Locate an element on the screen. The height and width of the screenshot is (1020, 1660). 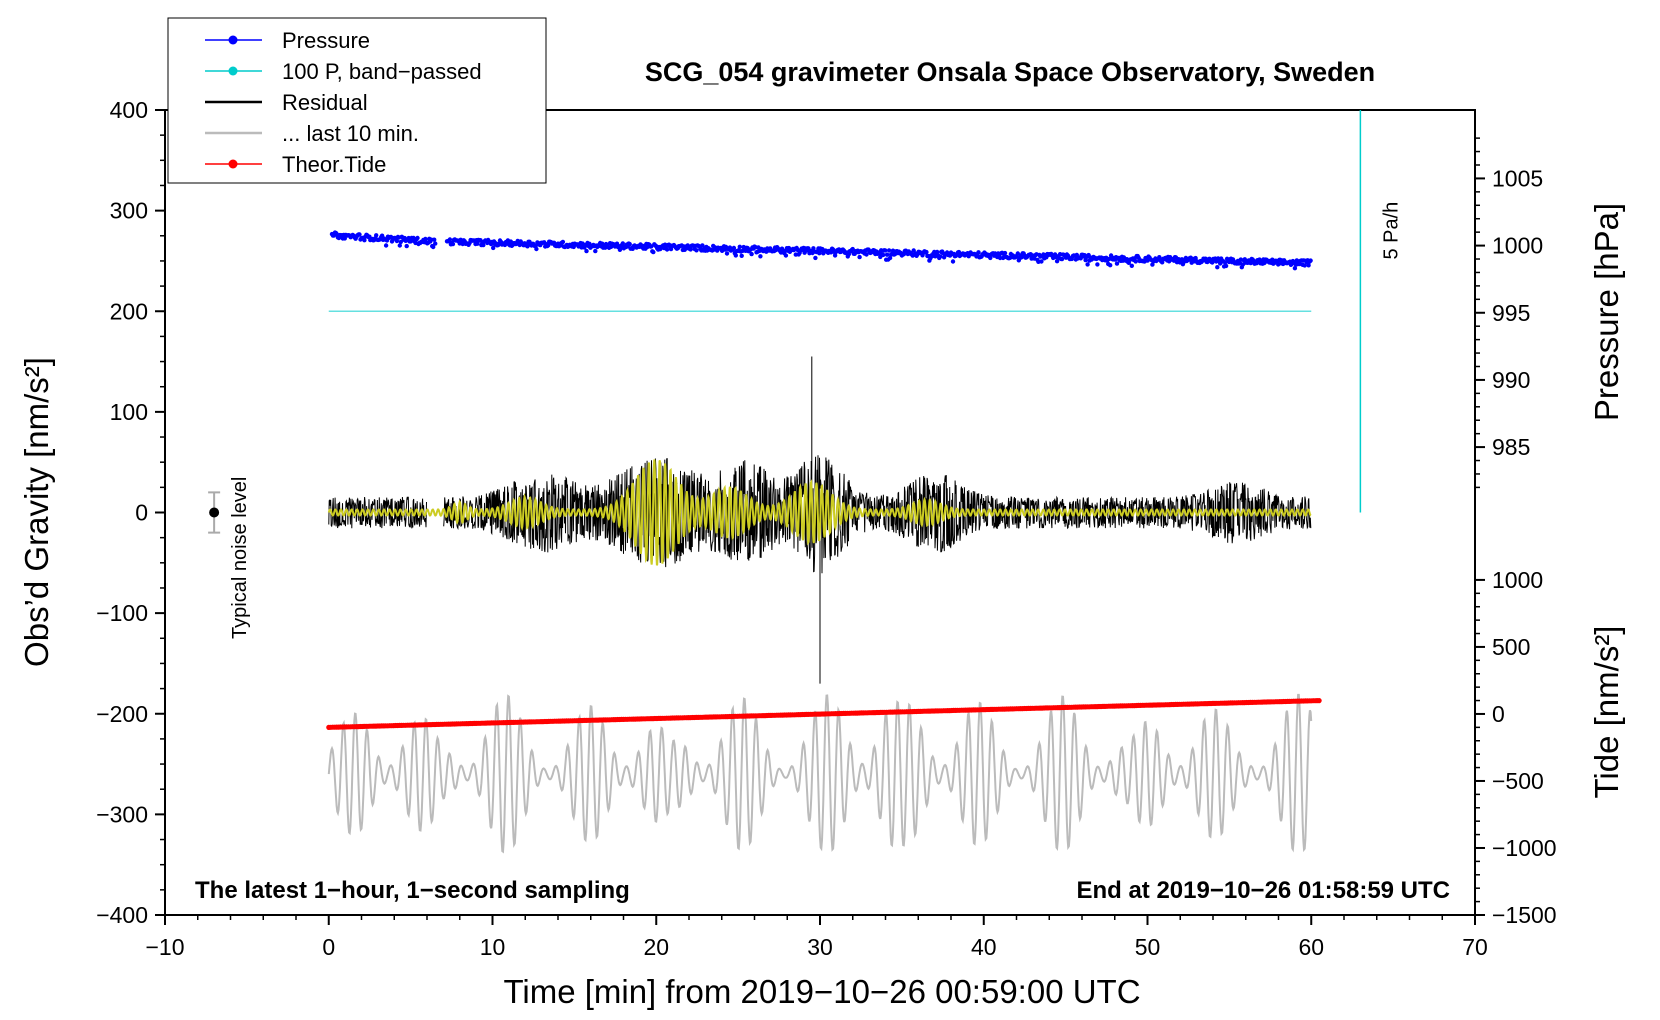
legend-label: Pressure is located at coordinates (326, 40).